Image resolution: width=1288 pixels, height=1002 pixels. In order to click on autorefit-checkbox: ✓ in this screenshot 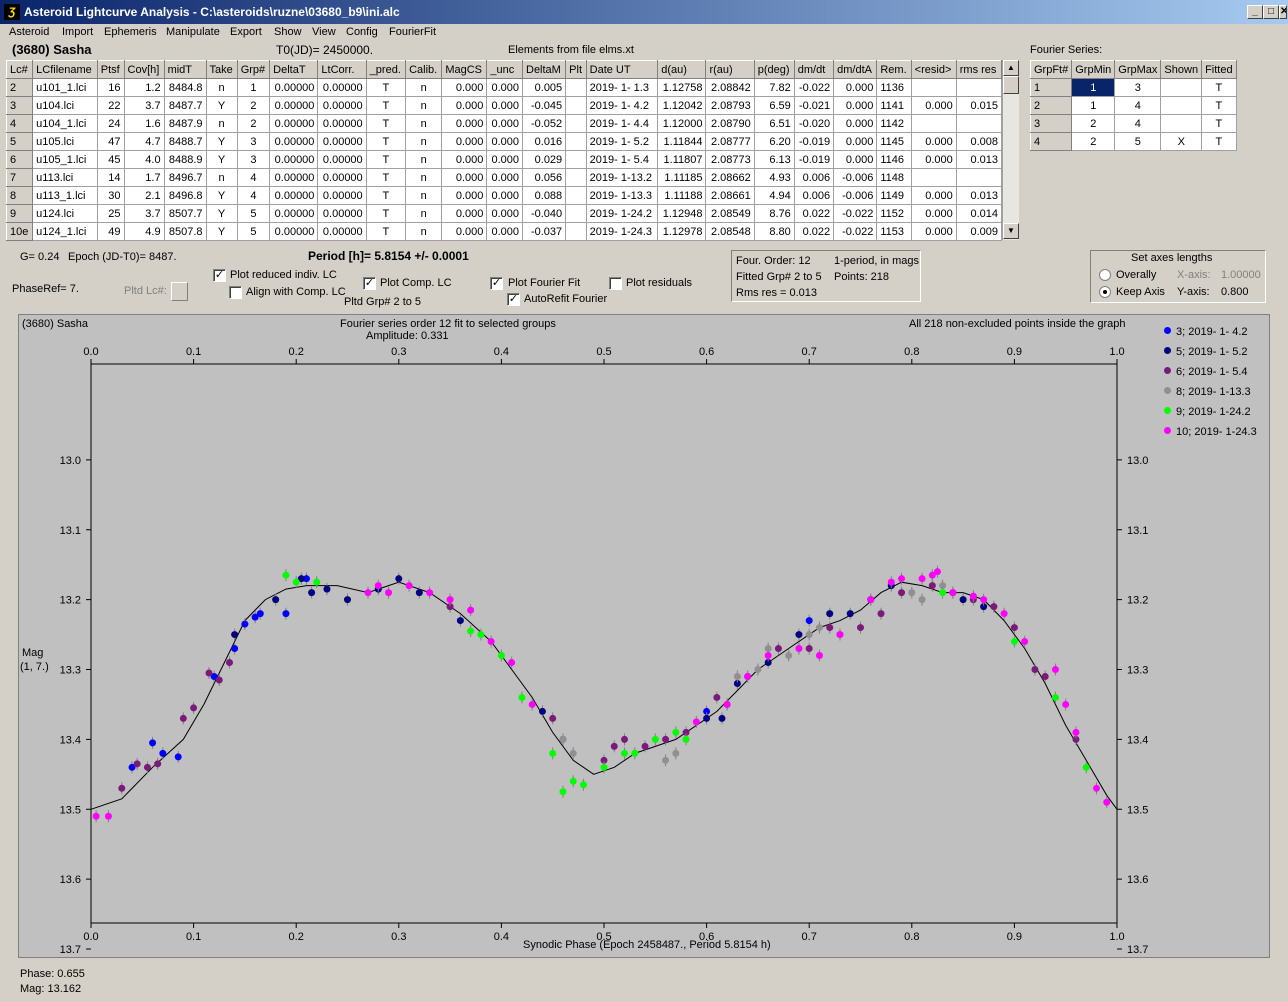, I will do `click(513, 299)`.